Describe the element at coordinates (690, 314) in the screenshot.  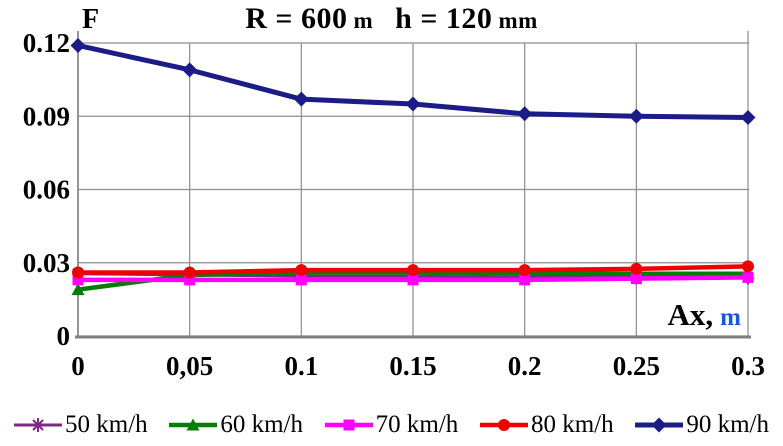
I see `x-axis-title-main: Ax,` at that location.